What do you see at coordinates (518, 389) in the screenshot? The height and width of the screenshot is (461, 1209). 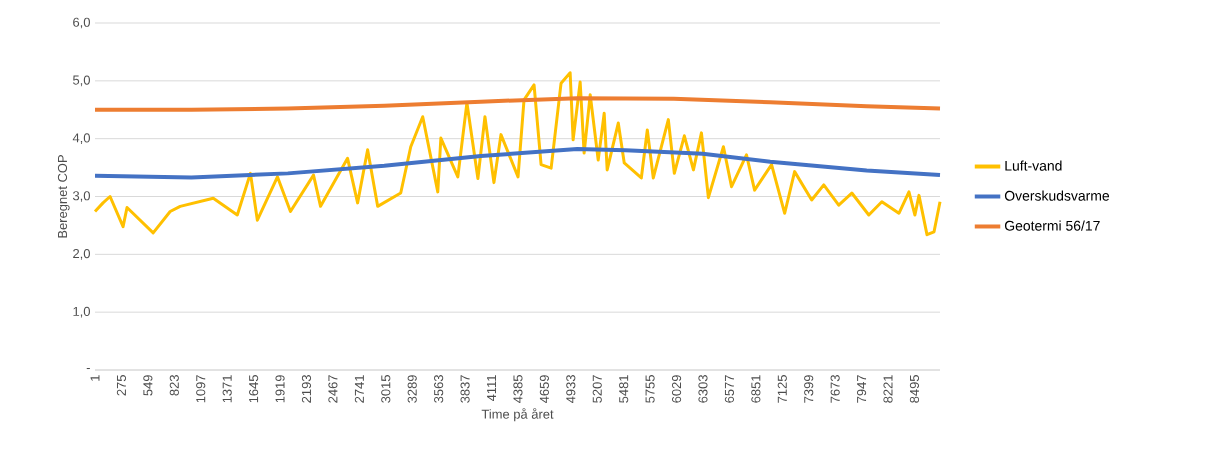 I see `x-tick-label: 4385` at bounding box center [518, 389].